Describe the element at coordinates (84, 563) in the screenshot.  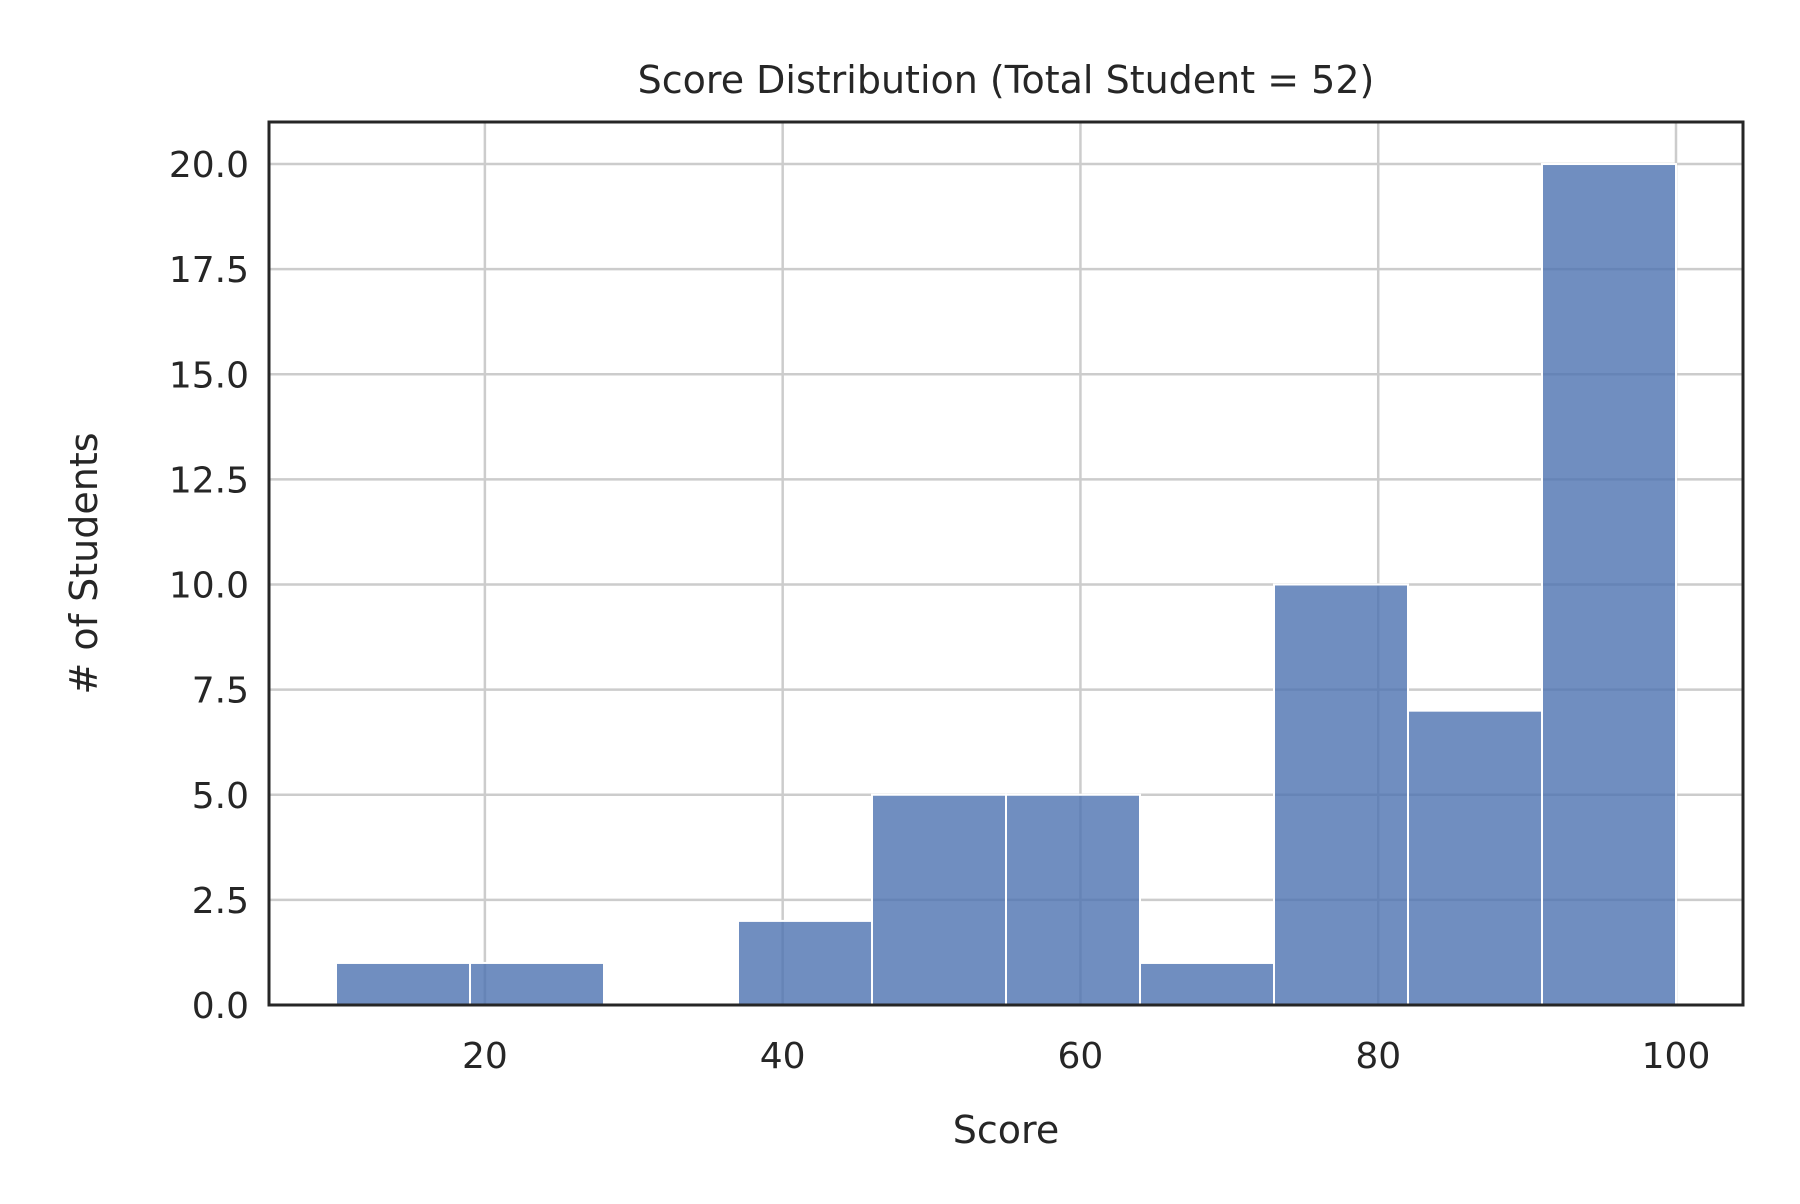
I see `y-axis-label: # of Students` at that location.